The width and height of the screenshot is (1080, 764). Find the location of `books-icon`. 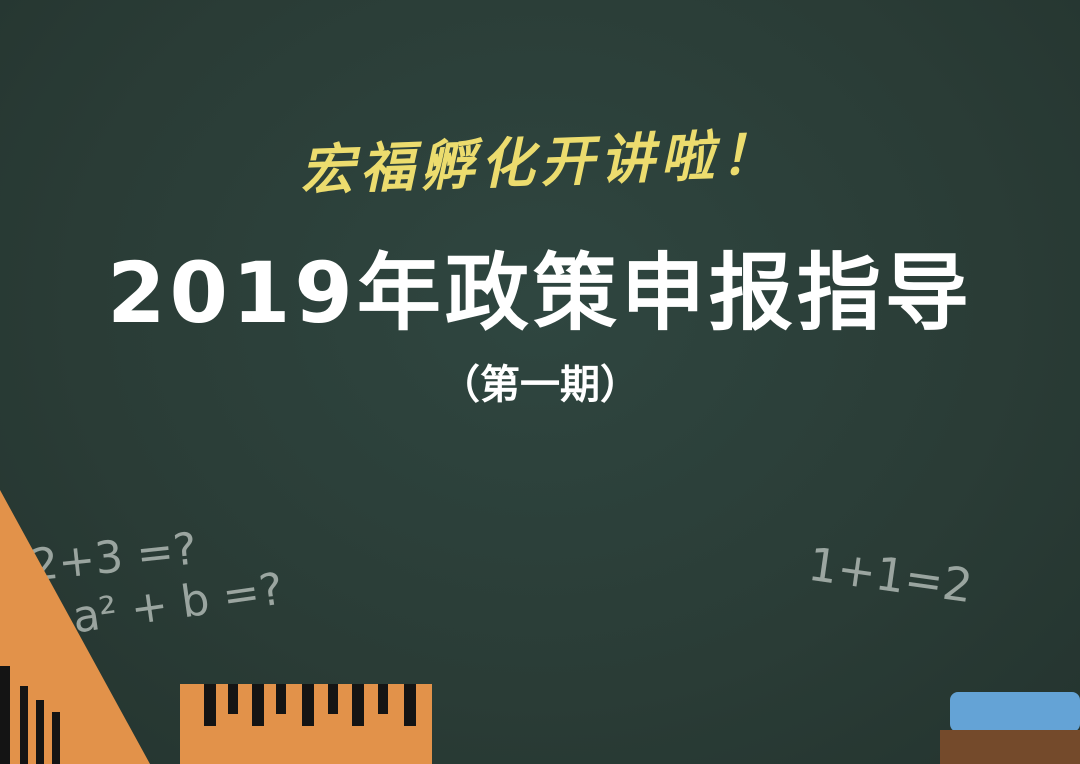

books-icon is located at coordinates (1010, 728).